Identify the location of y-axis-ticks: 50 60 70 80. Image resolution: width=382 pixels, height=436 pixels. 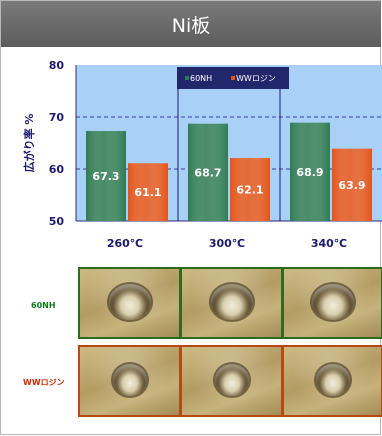
(57, 143).